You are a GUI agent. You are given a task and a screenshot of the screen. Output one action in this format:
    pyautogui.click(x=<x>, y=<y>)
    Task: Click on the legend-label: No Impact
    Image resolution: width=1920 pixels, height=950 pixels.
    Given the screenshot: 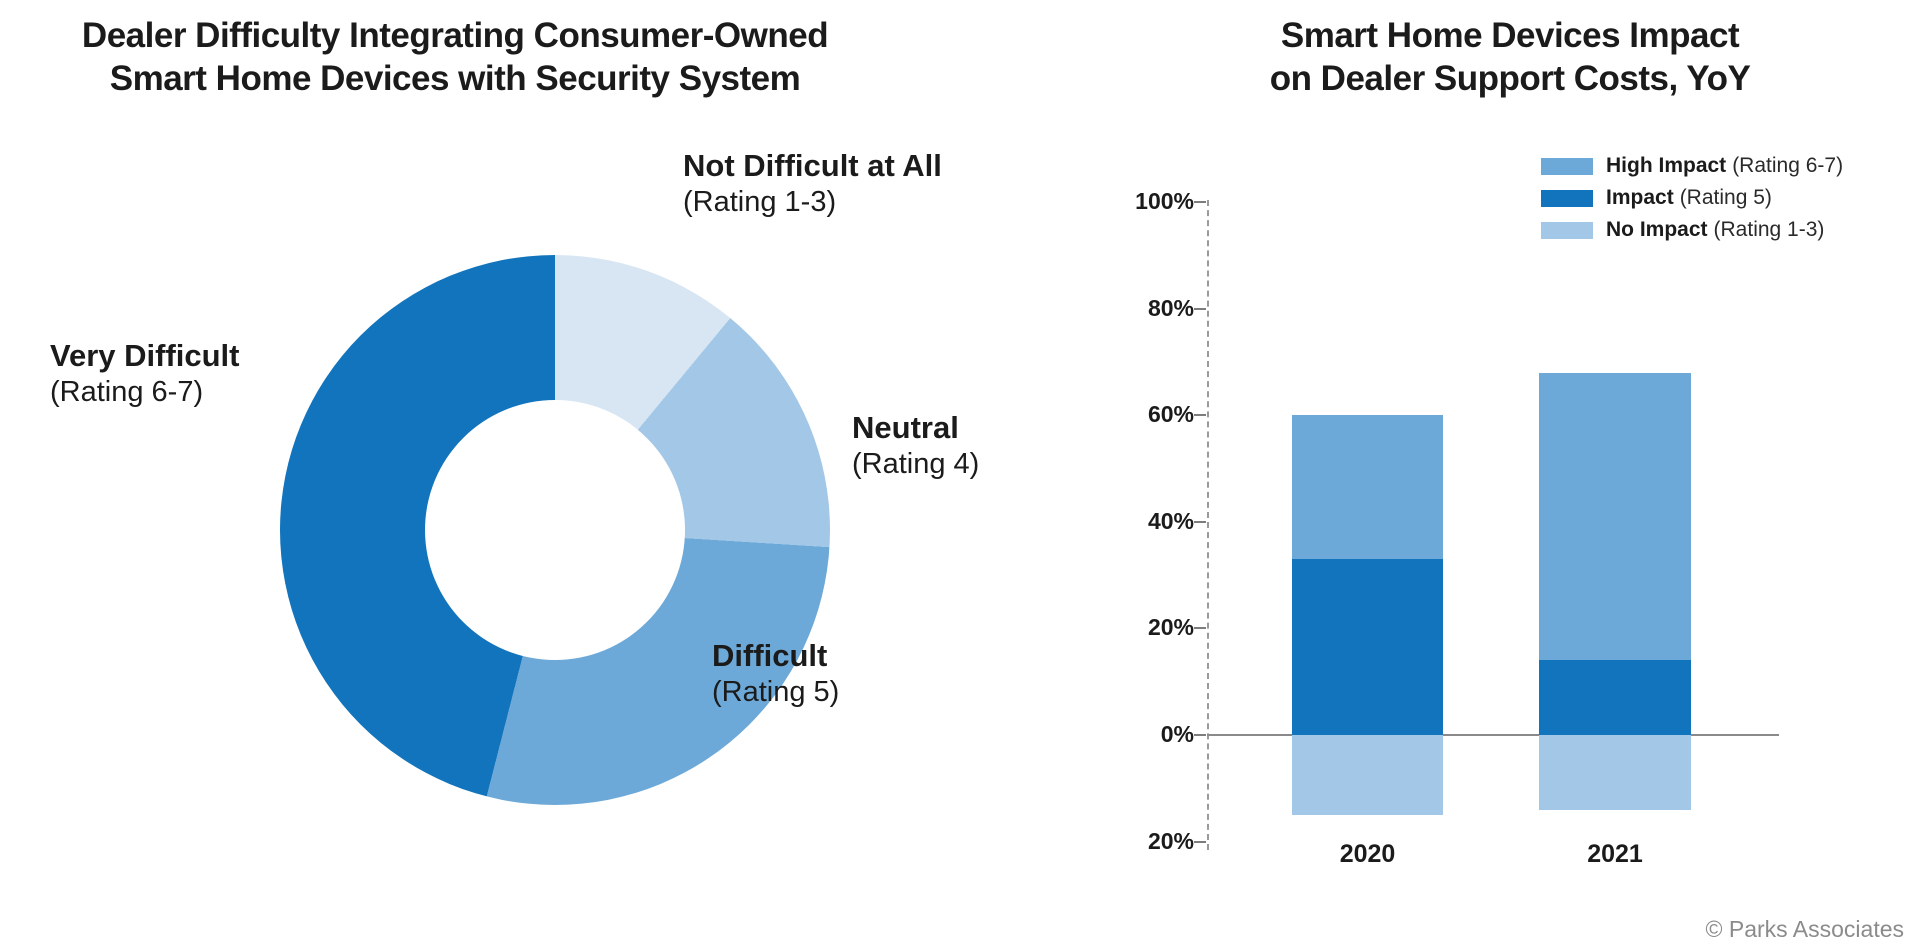 What is the action you would take?
    pyautogui.click(x=1657, y=229)
    